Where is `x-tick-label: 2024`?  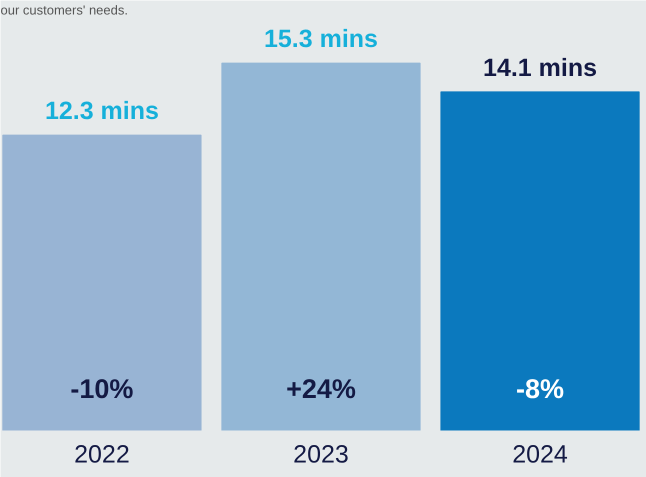 x-tick-label: 2024 is located at coordinates (540, 454).